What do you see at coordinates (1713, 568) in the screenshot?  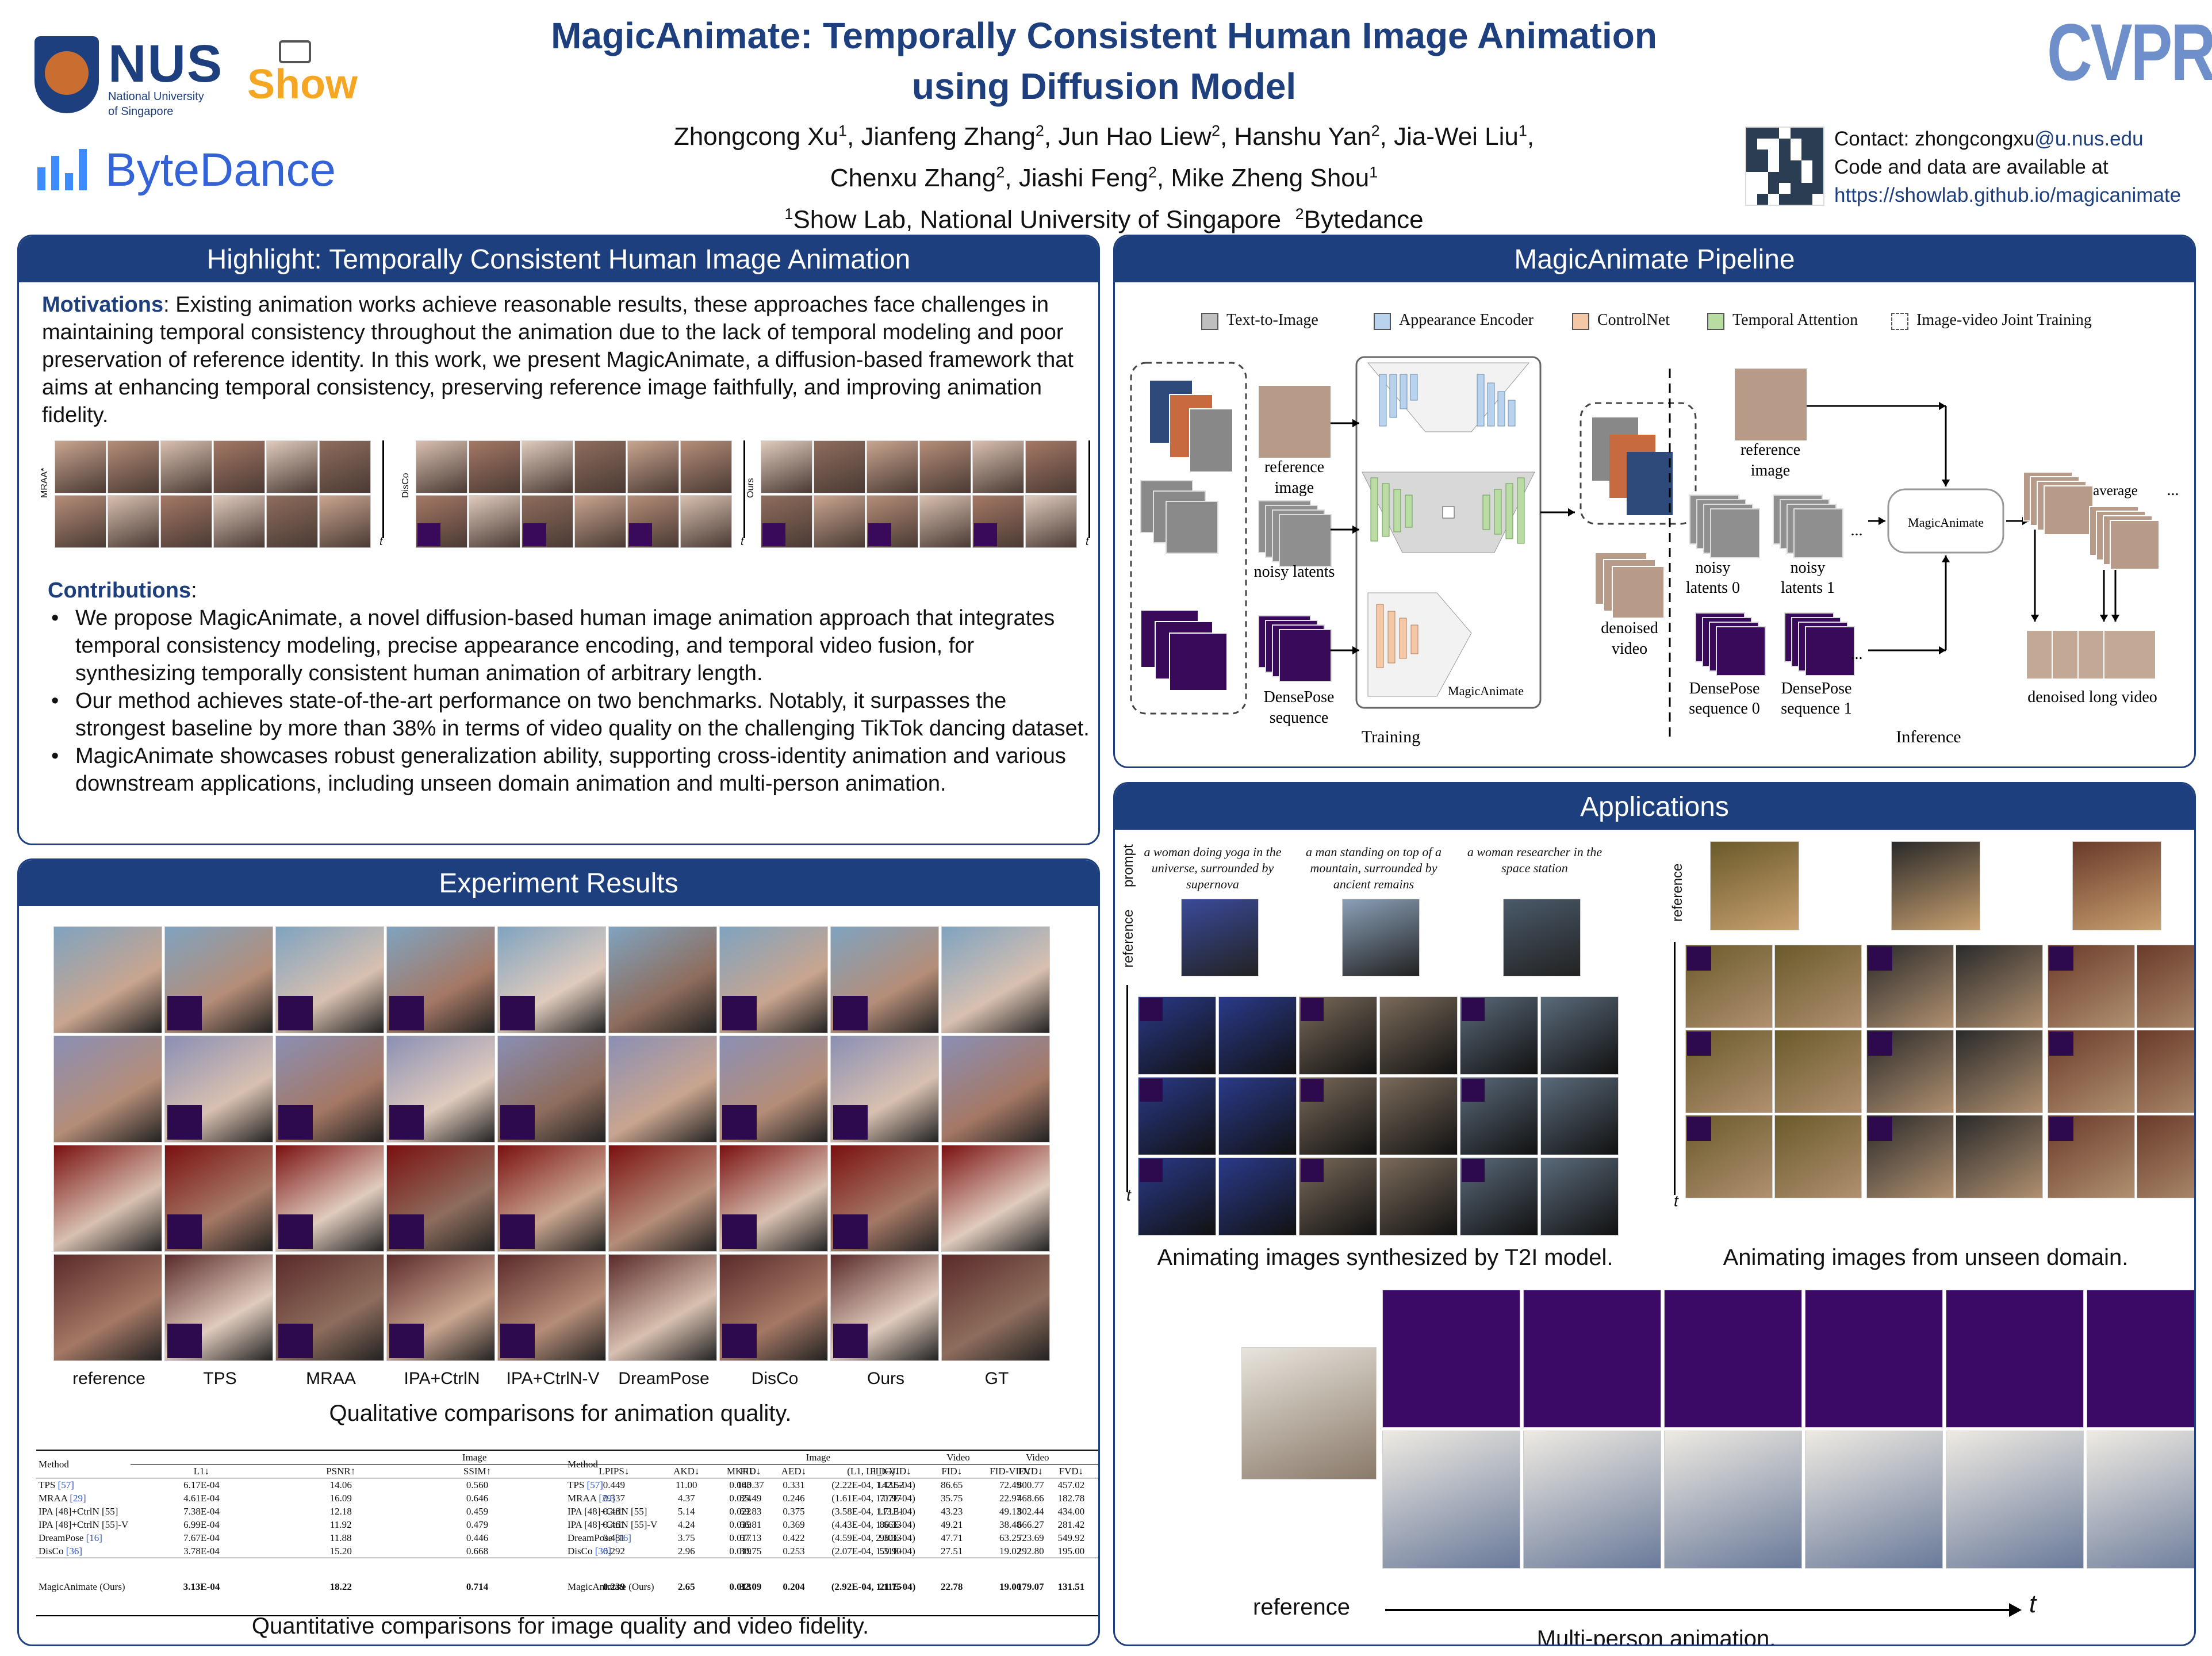 I see `noisy-latents-0-label: noisy` at bounding box center [1713, 568].